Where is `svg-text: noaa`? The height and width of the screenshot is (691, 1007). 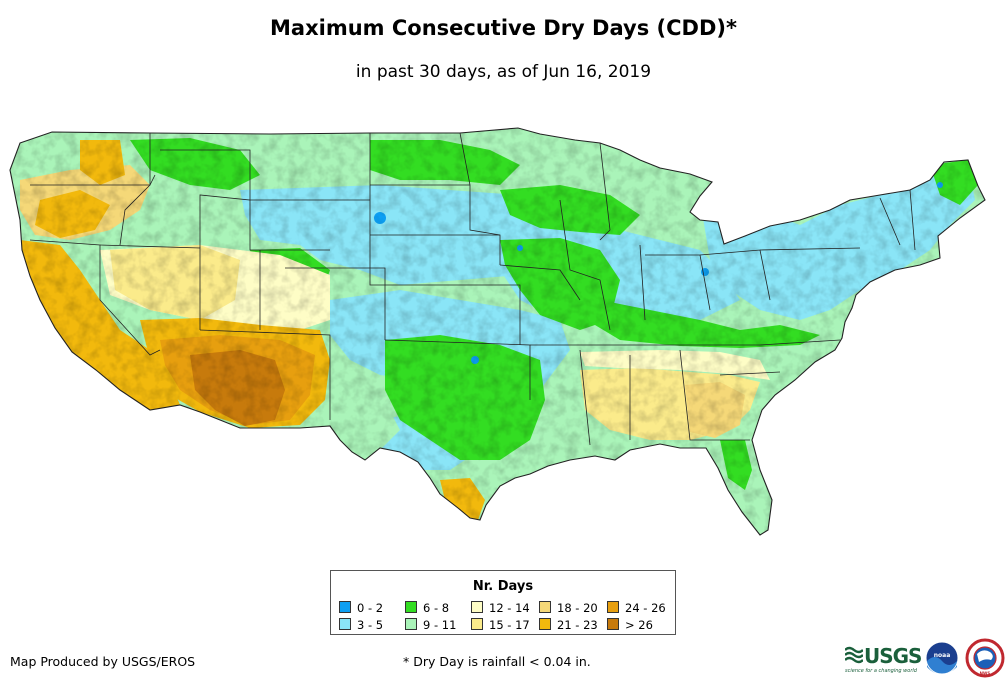
svg-text: noaa is located at coordinates (942, 655).